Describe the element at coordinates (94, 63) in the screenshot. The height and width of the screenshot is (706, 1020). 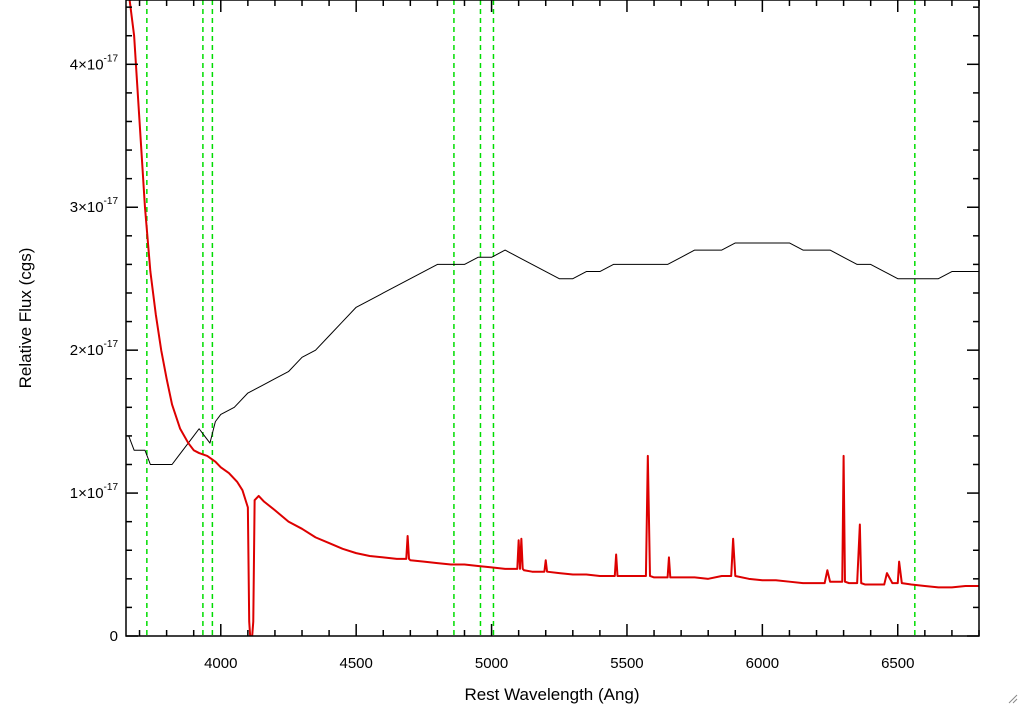
I see `y-tick-label: 4×10⁻¹⁷` at that location.